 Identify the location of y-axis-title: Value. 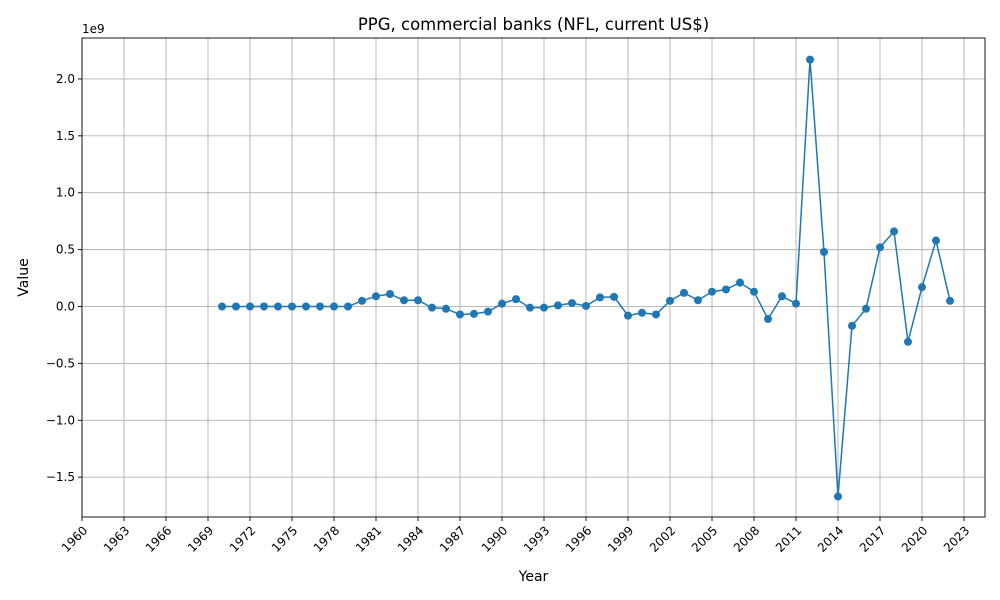
(24, 277).